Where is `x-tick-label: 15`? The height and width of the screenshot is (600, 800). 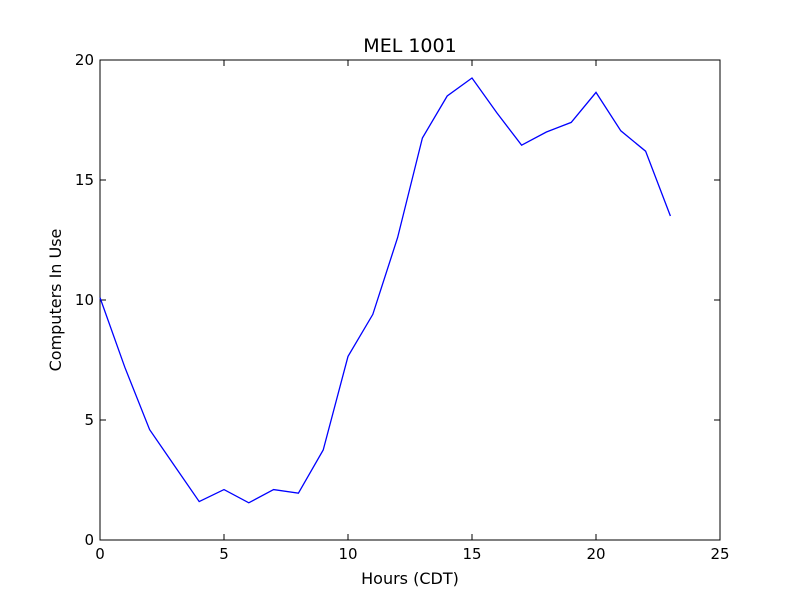 x-tick-label: 15 is located at coordinates (471, 554).